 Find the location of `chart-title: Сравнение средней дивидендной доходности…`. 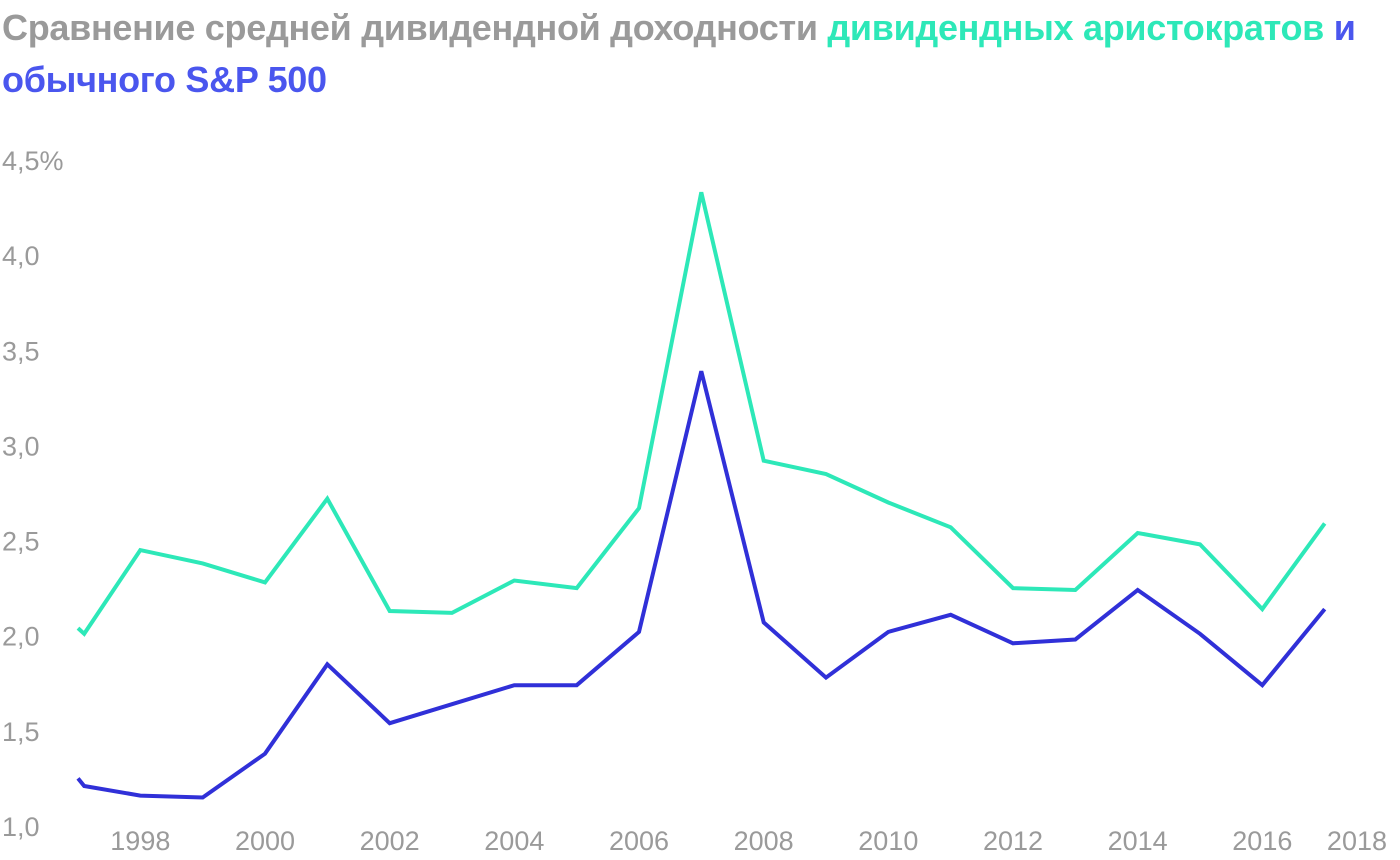

chart-title: Сравнение средней дивидендной доходности… is located at coordinates (692, 54).